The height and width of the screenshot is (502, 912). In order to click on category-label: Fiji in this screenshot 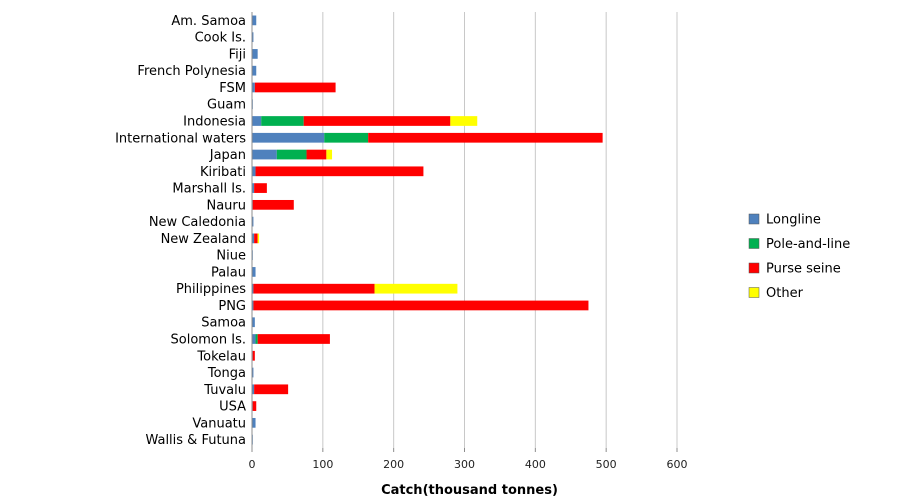, I will do `click(237, 54)`.